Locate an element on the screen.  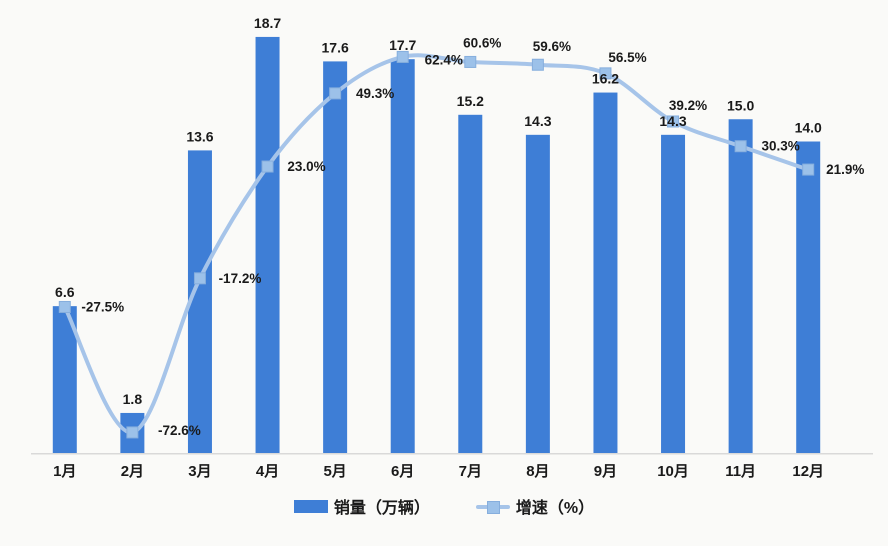
growth-value-label: 23.0% is located at coordinates (306, 166).